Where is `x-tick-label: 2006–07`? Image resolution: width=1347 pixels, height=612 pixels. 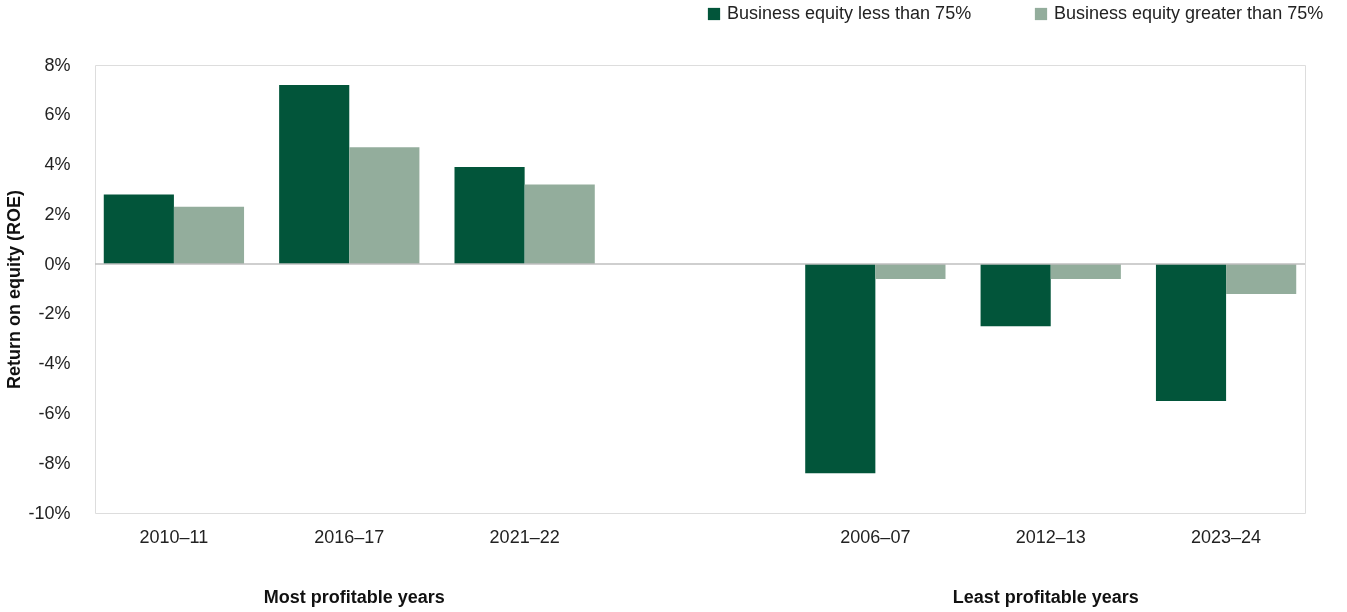 x-tick-label: 2006–07 is located at coordinates (875, 536).